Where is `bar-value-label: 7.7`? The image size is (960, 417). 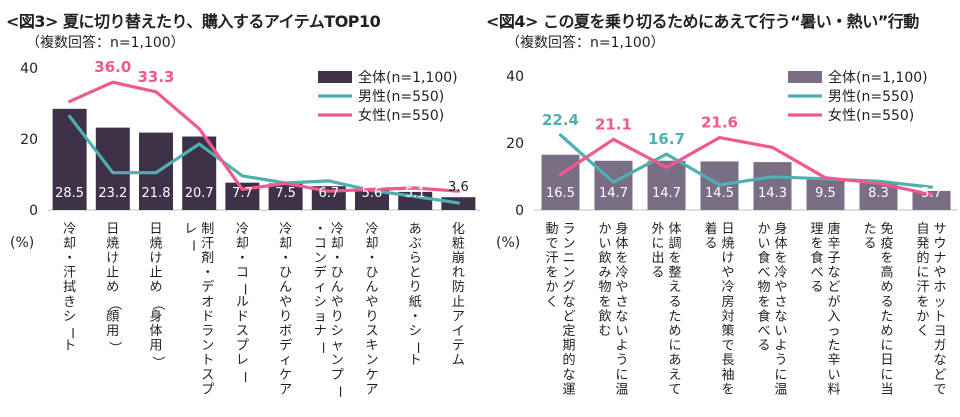 bar-value-label: 7.7 is located at coordinates (242, 193).